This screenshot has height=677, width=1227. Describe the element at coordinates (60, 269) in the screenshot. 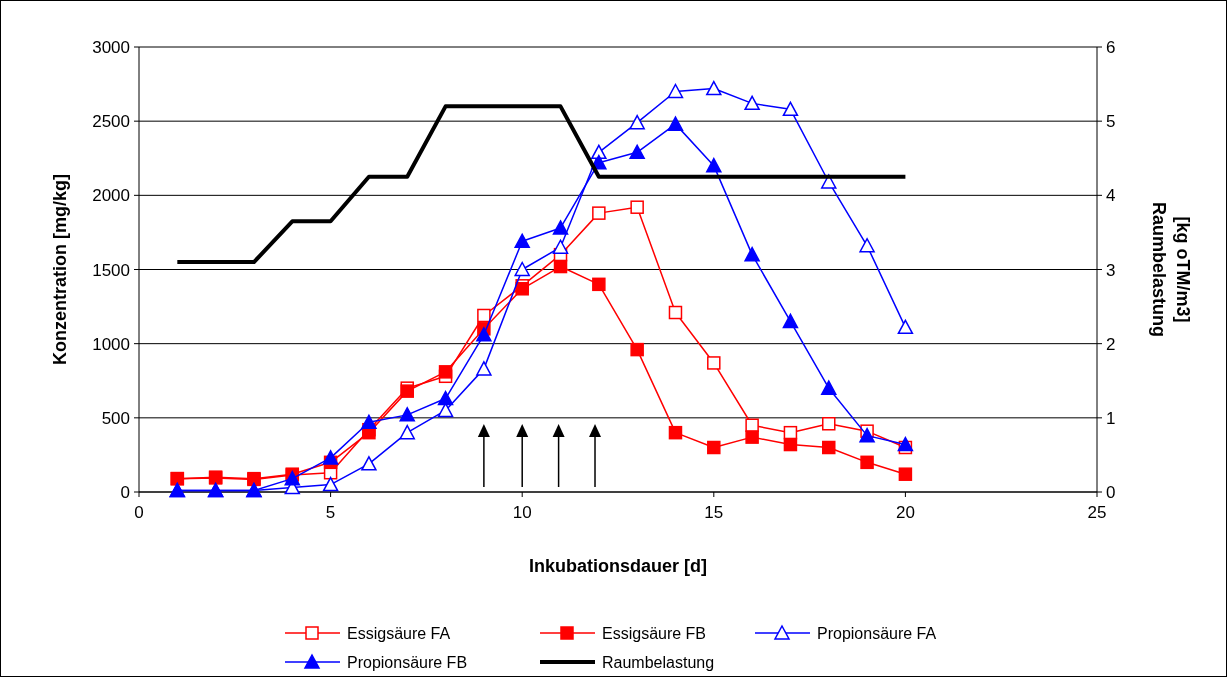

I see `y-axis-title: Konzentration [mg/kg]` at that location.